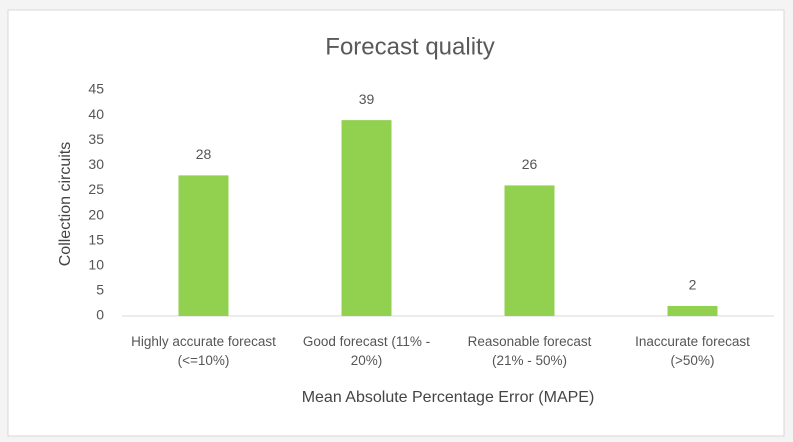 This screenshot has height=442, width=793. Describe the element at coordinates (366, 351) in the screenshot. I see `x-tick-label: Good forecast (11% - 20%)` at that location.